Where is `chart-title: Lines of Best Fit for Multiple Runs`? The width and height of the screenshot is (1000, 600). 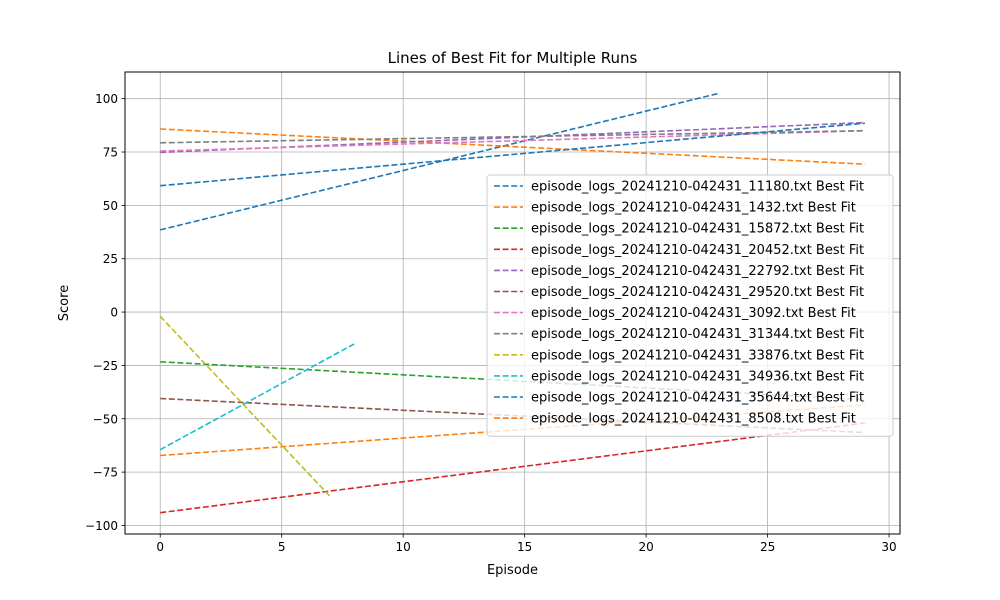
chart-title: Lines of Best Fit for Multiple Runs is located at coordinates (513, 58).